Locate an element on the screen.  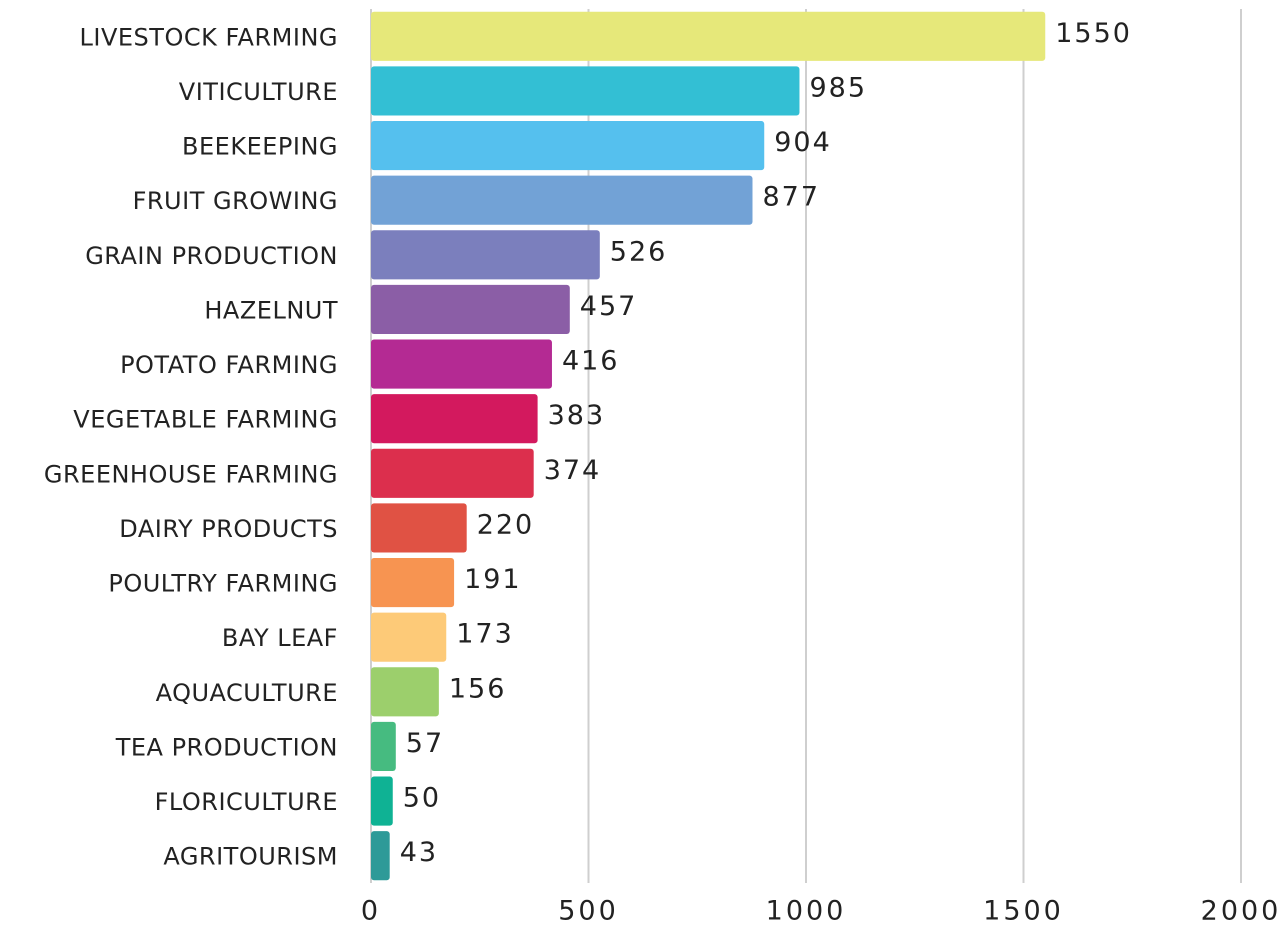
y-tick-label: DAIRY PRODUCTS is located at coordinates (228, 529).